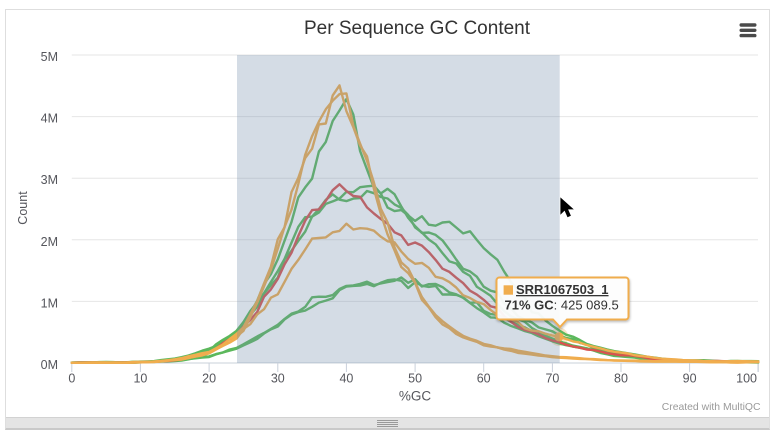  What do you see at coordinates (552, 379) in the screenshot?
I see `svg-text: 70` at bounding box center [552, 379].